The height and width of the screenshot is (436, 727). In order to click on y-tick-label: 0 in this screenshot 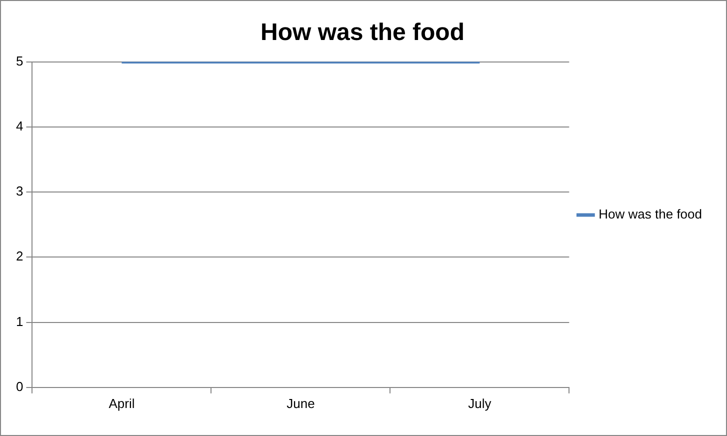, I will do `click(20, 386)`.